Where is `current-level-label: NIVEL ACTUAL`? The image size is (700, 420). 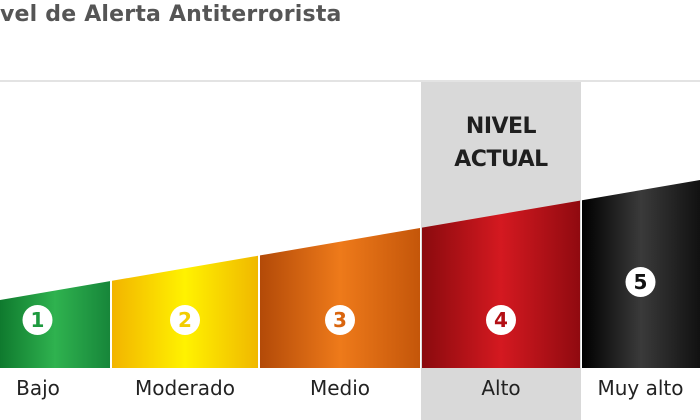
current-level-label: NIVEL ACTUAL is located at coordinates (501, 143).